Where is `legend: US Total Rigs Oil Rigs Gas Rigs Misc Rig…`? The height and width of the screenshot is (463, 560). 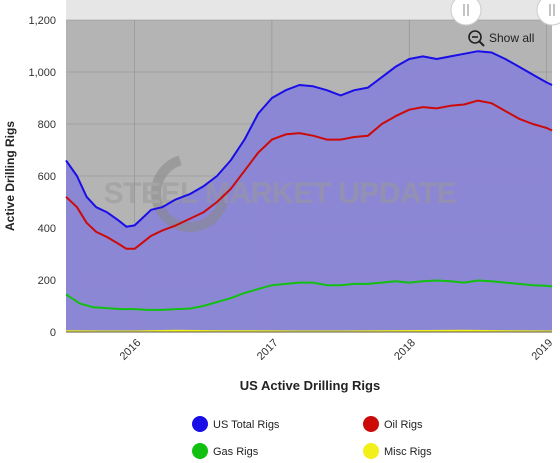 legend: US Total Rigs Oil Rigs Gas Rigs Misc Rig… is located at coordinates (312, 437).